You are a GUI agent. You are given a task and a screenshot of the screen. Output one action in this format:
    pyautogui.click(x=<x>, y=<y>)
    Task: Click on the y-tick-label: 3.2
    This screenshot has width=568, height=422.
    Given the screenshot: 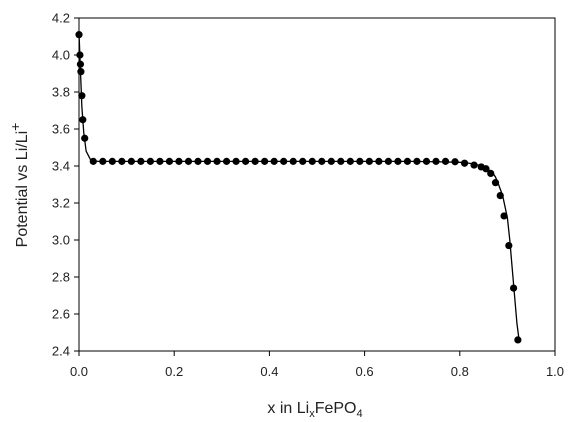 What is the action you would take?
    pyautogui.click(x=61, y=203)
    